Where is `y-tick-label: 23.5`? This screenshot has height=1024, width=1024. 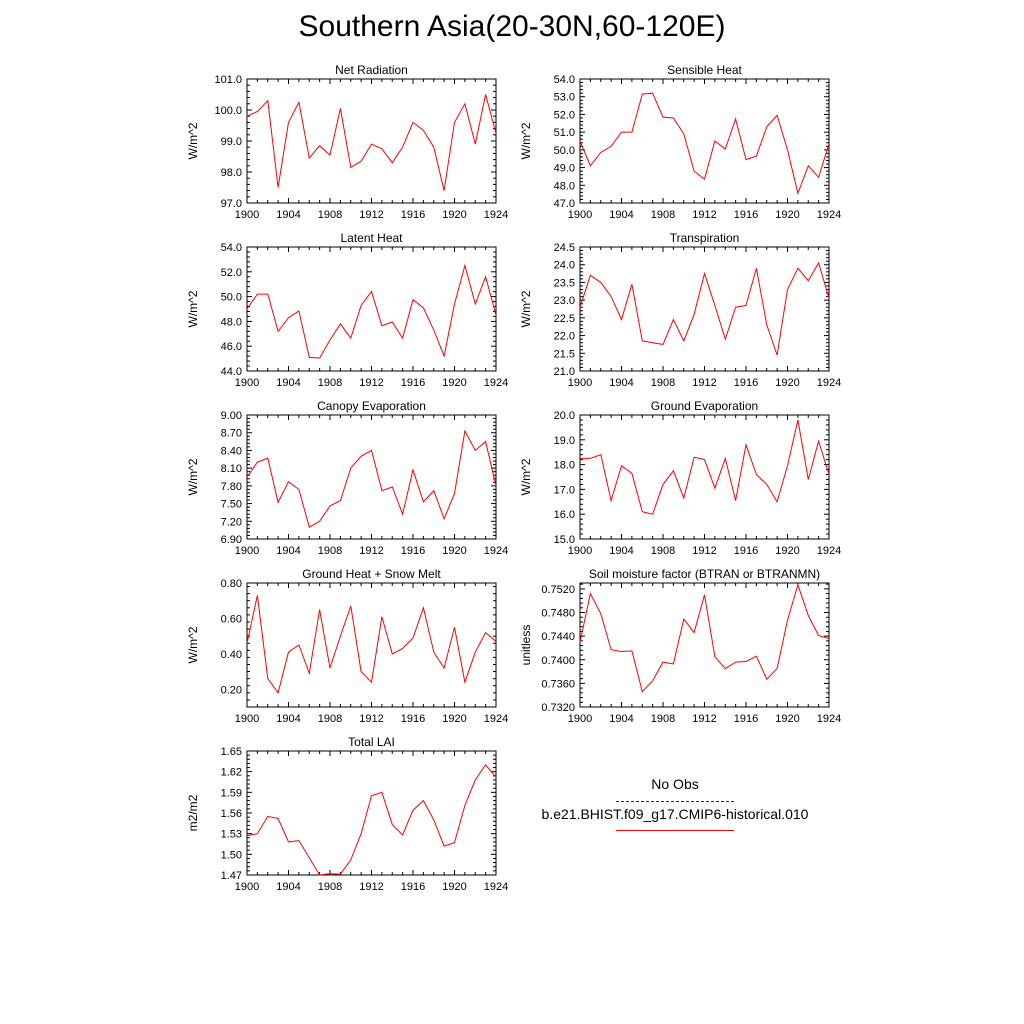 y-tick-label: 23.5 is located at coordinates (564, 283).